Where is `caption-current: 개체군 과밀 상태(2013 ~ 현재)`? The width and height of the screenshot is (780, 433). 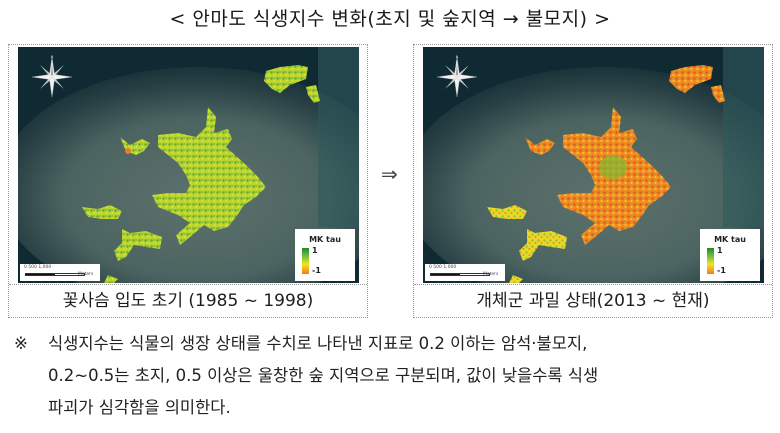
caption-current: 개체군 과밀 상태(2013 ~ 현재) is located at coordinates (593, 301).